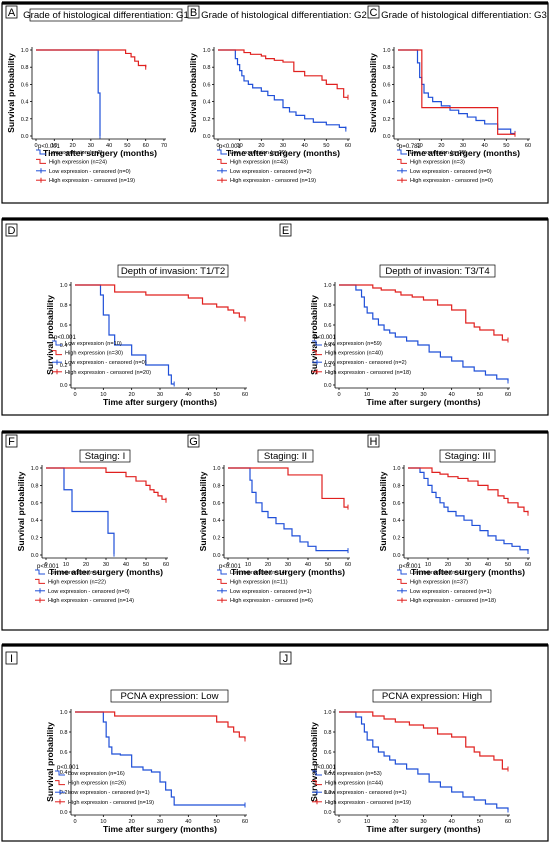 This screenshot has width=550, height=844. I want to click on legend-entry: High expression (n=40), so click(354, 354).